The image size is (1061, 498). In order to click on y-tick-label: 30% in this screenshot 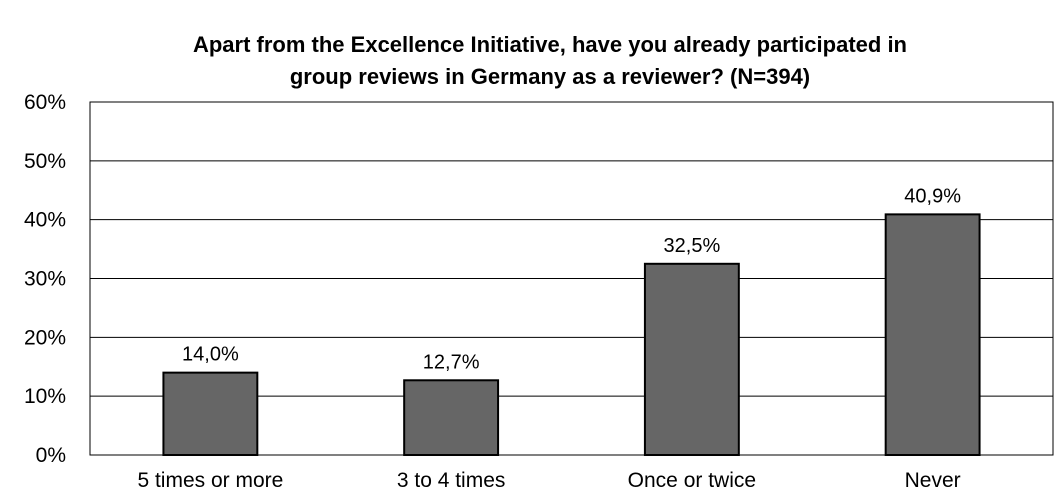, I will do `click(45, 279)`.